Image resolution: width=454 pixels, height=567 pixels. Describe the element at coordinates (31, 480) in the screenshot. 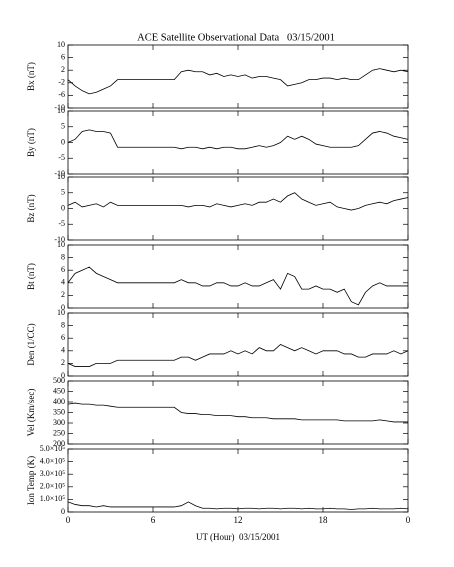

I see `y-axis-label: Ion Temp (K)` at that location.